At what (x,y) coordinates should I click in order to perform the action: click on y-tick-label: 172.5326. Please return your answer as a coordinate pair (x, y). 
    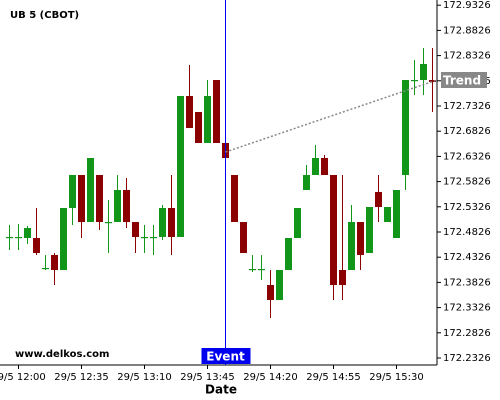
    Looking at the image, I should click on (467, 207).